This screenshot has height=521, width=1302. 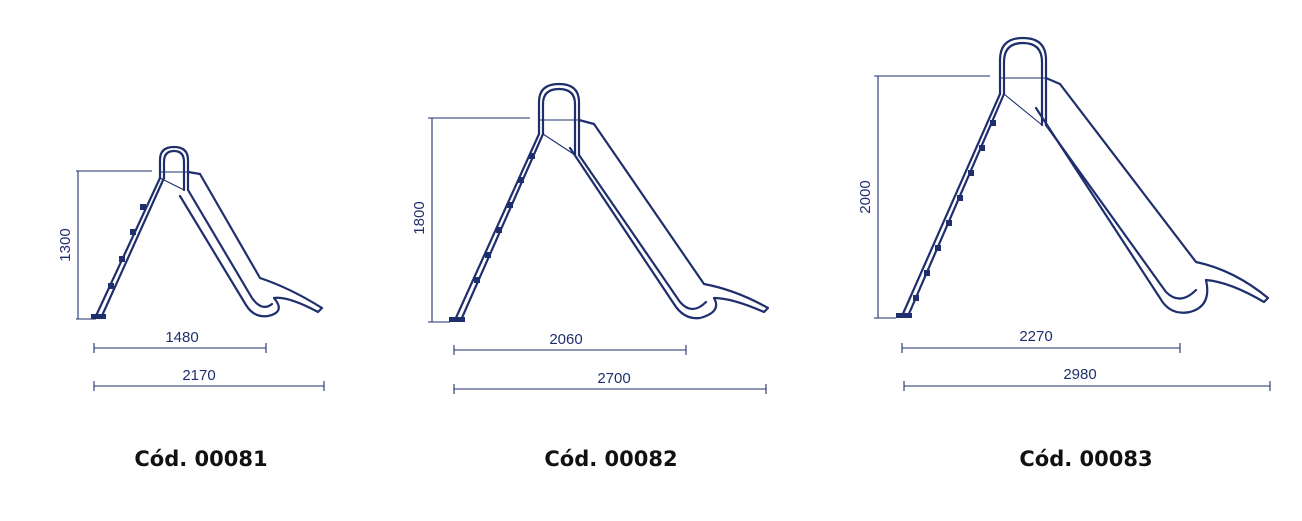 I want to click on ladder-width-label: 2270, so click(x=1035, y=336).